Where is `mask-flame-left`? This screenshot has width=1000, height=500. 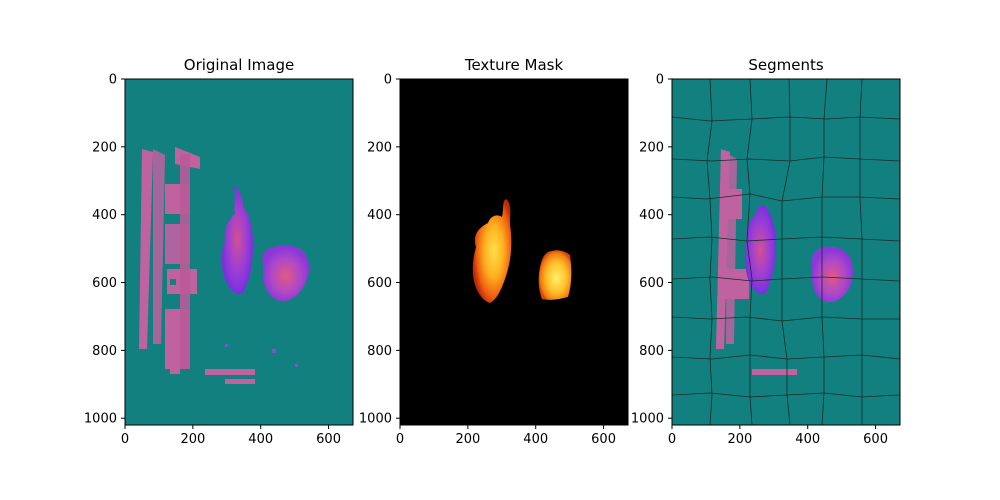 mask-flame-left is located at coordinates (492, 251).